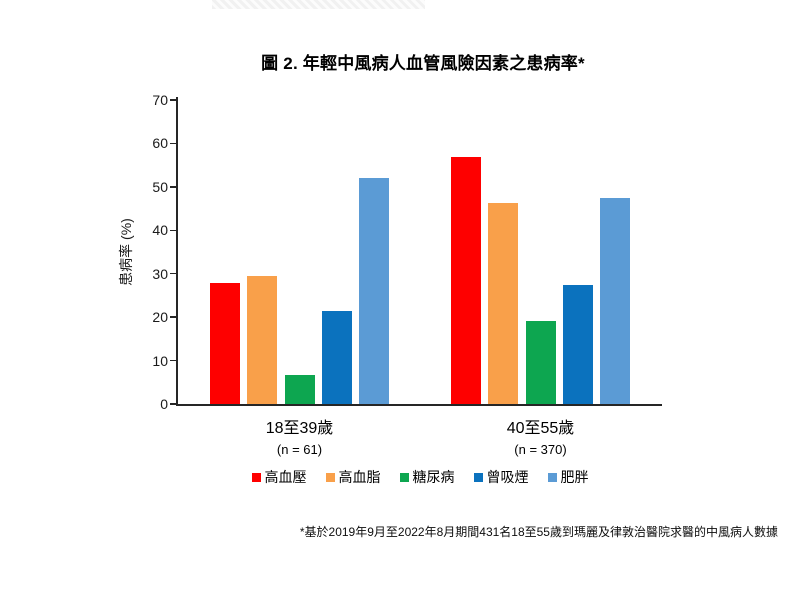 The width and height of the screenshot is (800, 600). I want to click on category-sublabel: (n = 370), so click(540, 449).